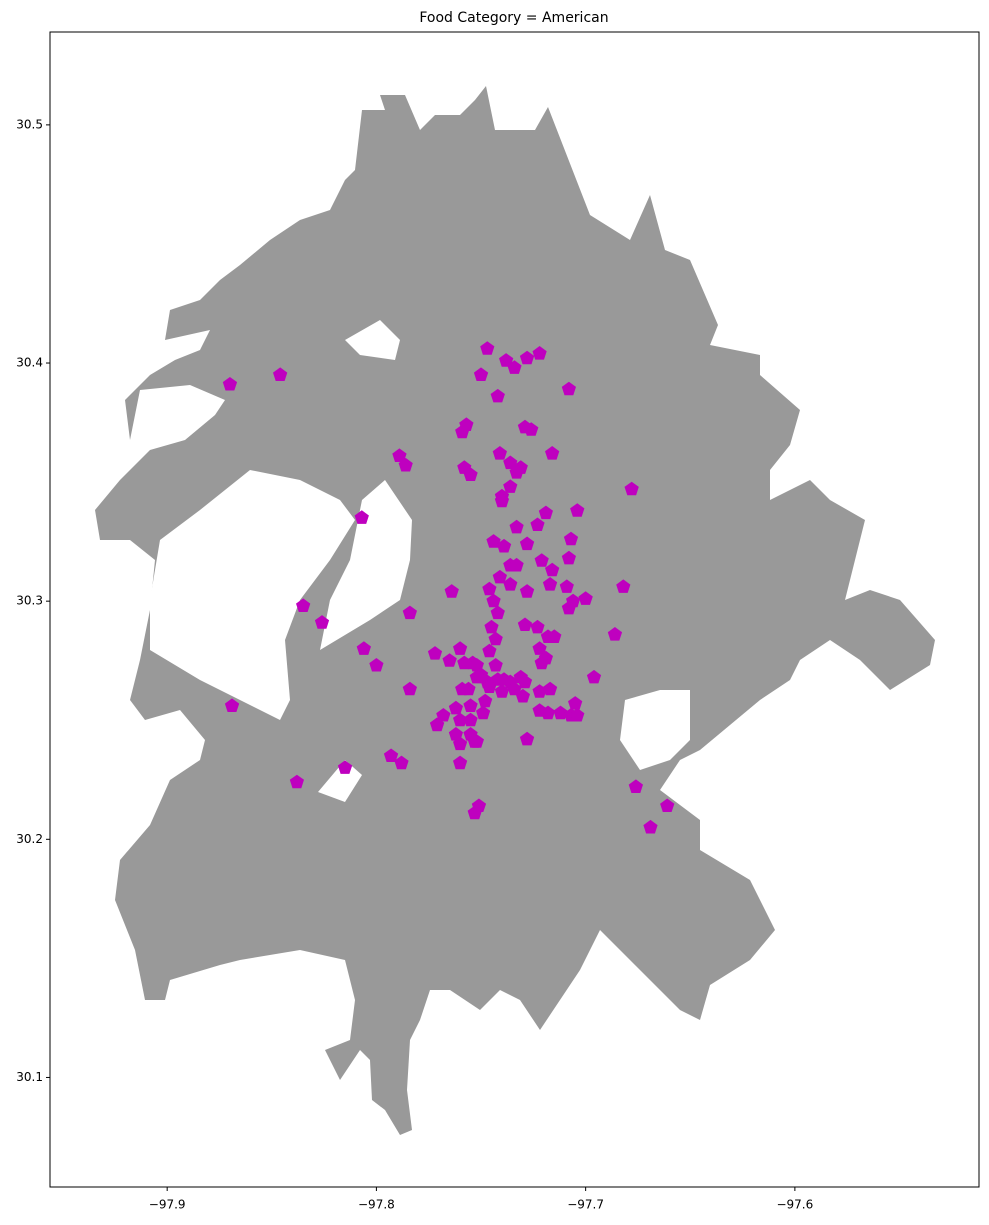  Describe the element at coordinates (29, 1077) in the screenshot. I see `y-tick-label: 30.1` at that location.